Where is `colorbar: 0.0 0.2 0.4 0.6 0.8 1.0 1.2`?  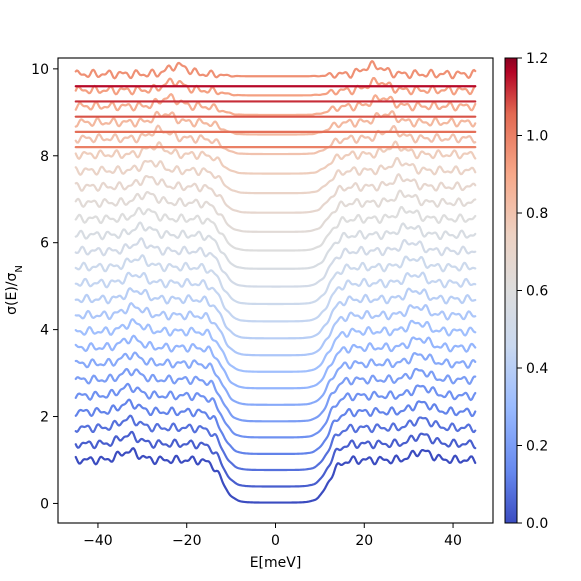 colorbar: 0.0 0.2 0.4 0.6 0.8 1.0 1.2 is located at coordinates (526, 291).